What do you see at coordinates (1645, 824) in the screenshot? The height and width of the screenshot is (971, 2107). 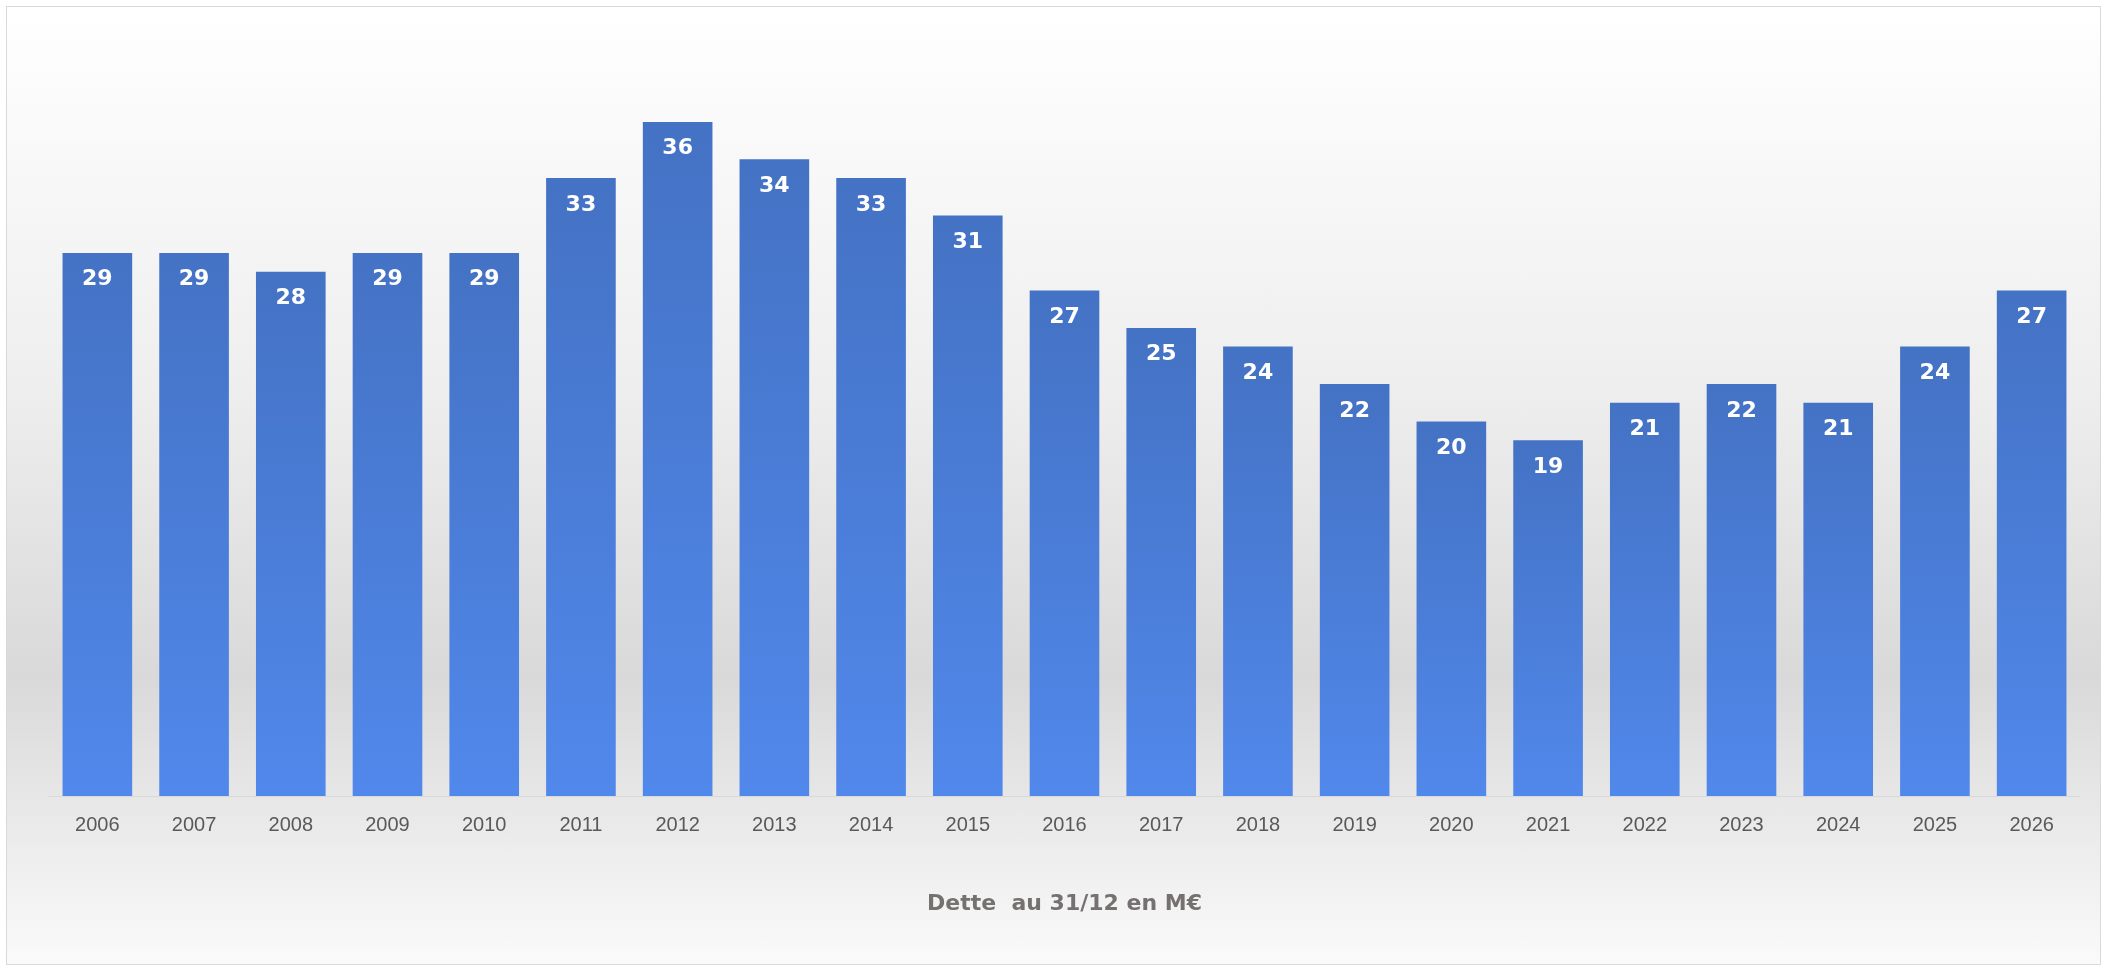 I see `x-tick-label: 2022` at bounding box center [1645, 824].